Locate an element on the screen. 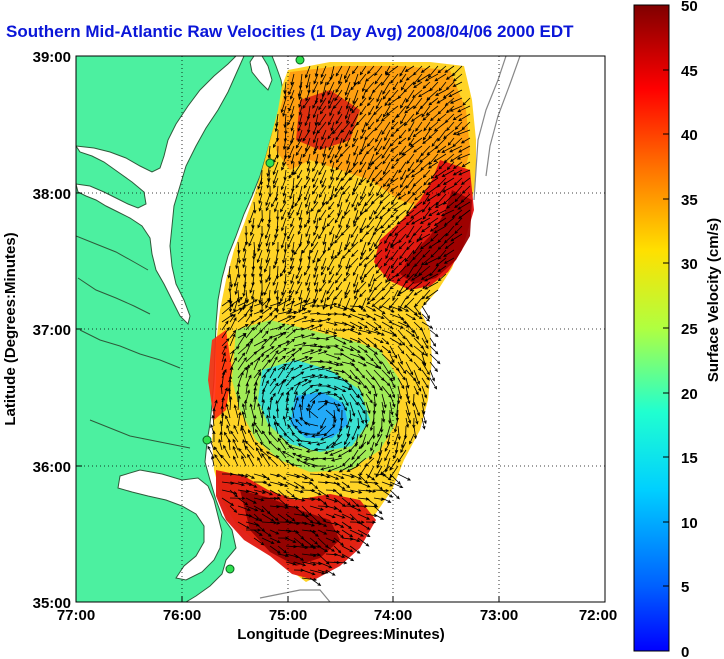 The height and width of the screenshot is (659, 724). colorbar-tick-label: 50 is located at coordinates (689, 7).